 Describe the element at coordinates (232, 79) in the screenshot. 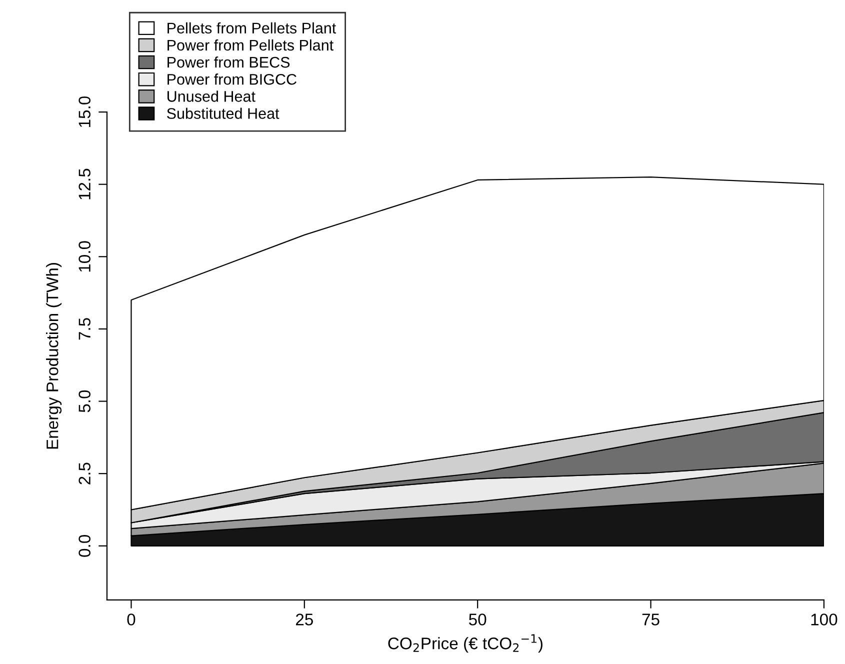

I see `legend-label: Power from BIGCC` at that location.